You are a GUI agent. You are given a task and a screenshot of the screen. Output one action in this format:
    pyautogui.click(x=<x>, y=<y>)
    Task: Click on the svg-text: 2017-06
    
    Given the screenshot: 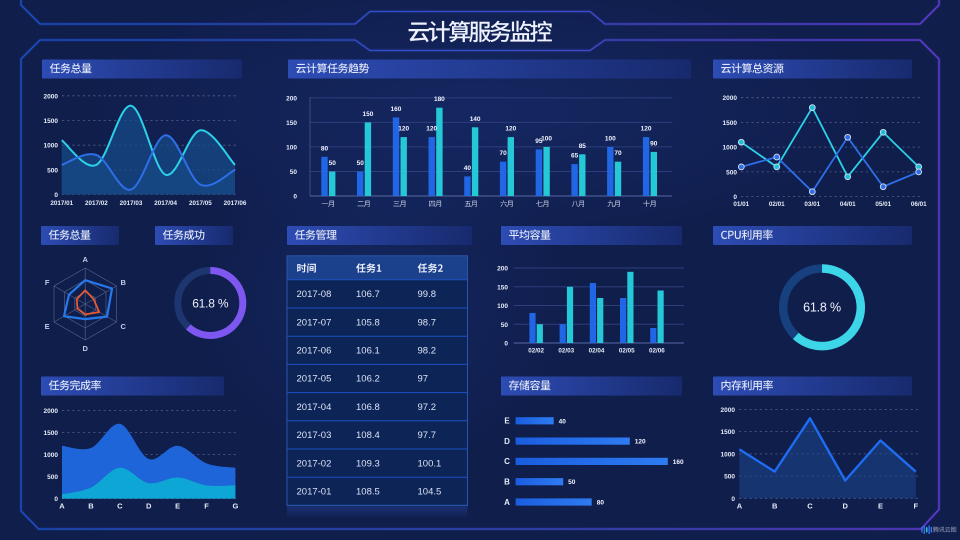 What is the action you would take?
    pyautogui.click(x=314, y=351)
    